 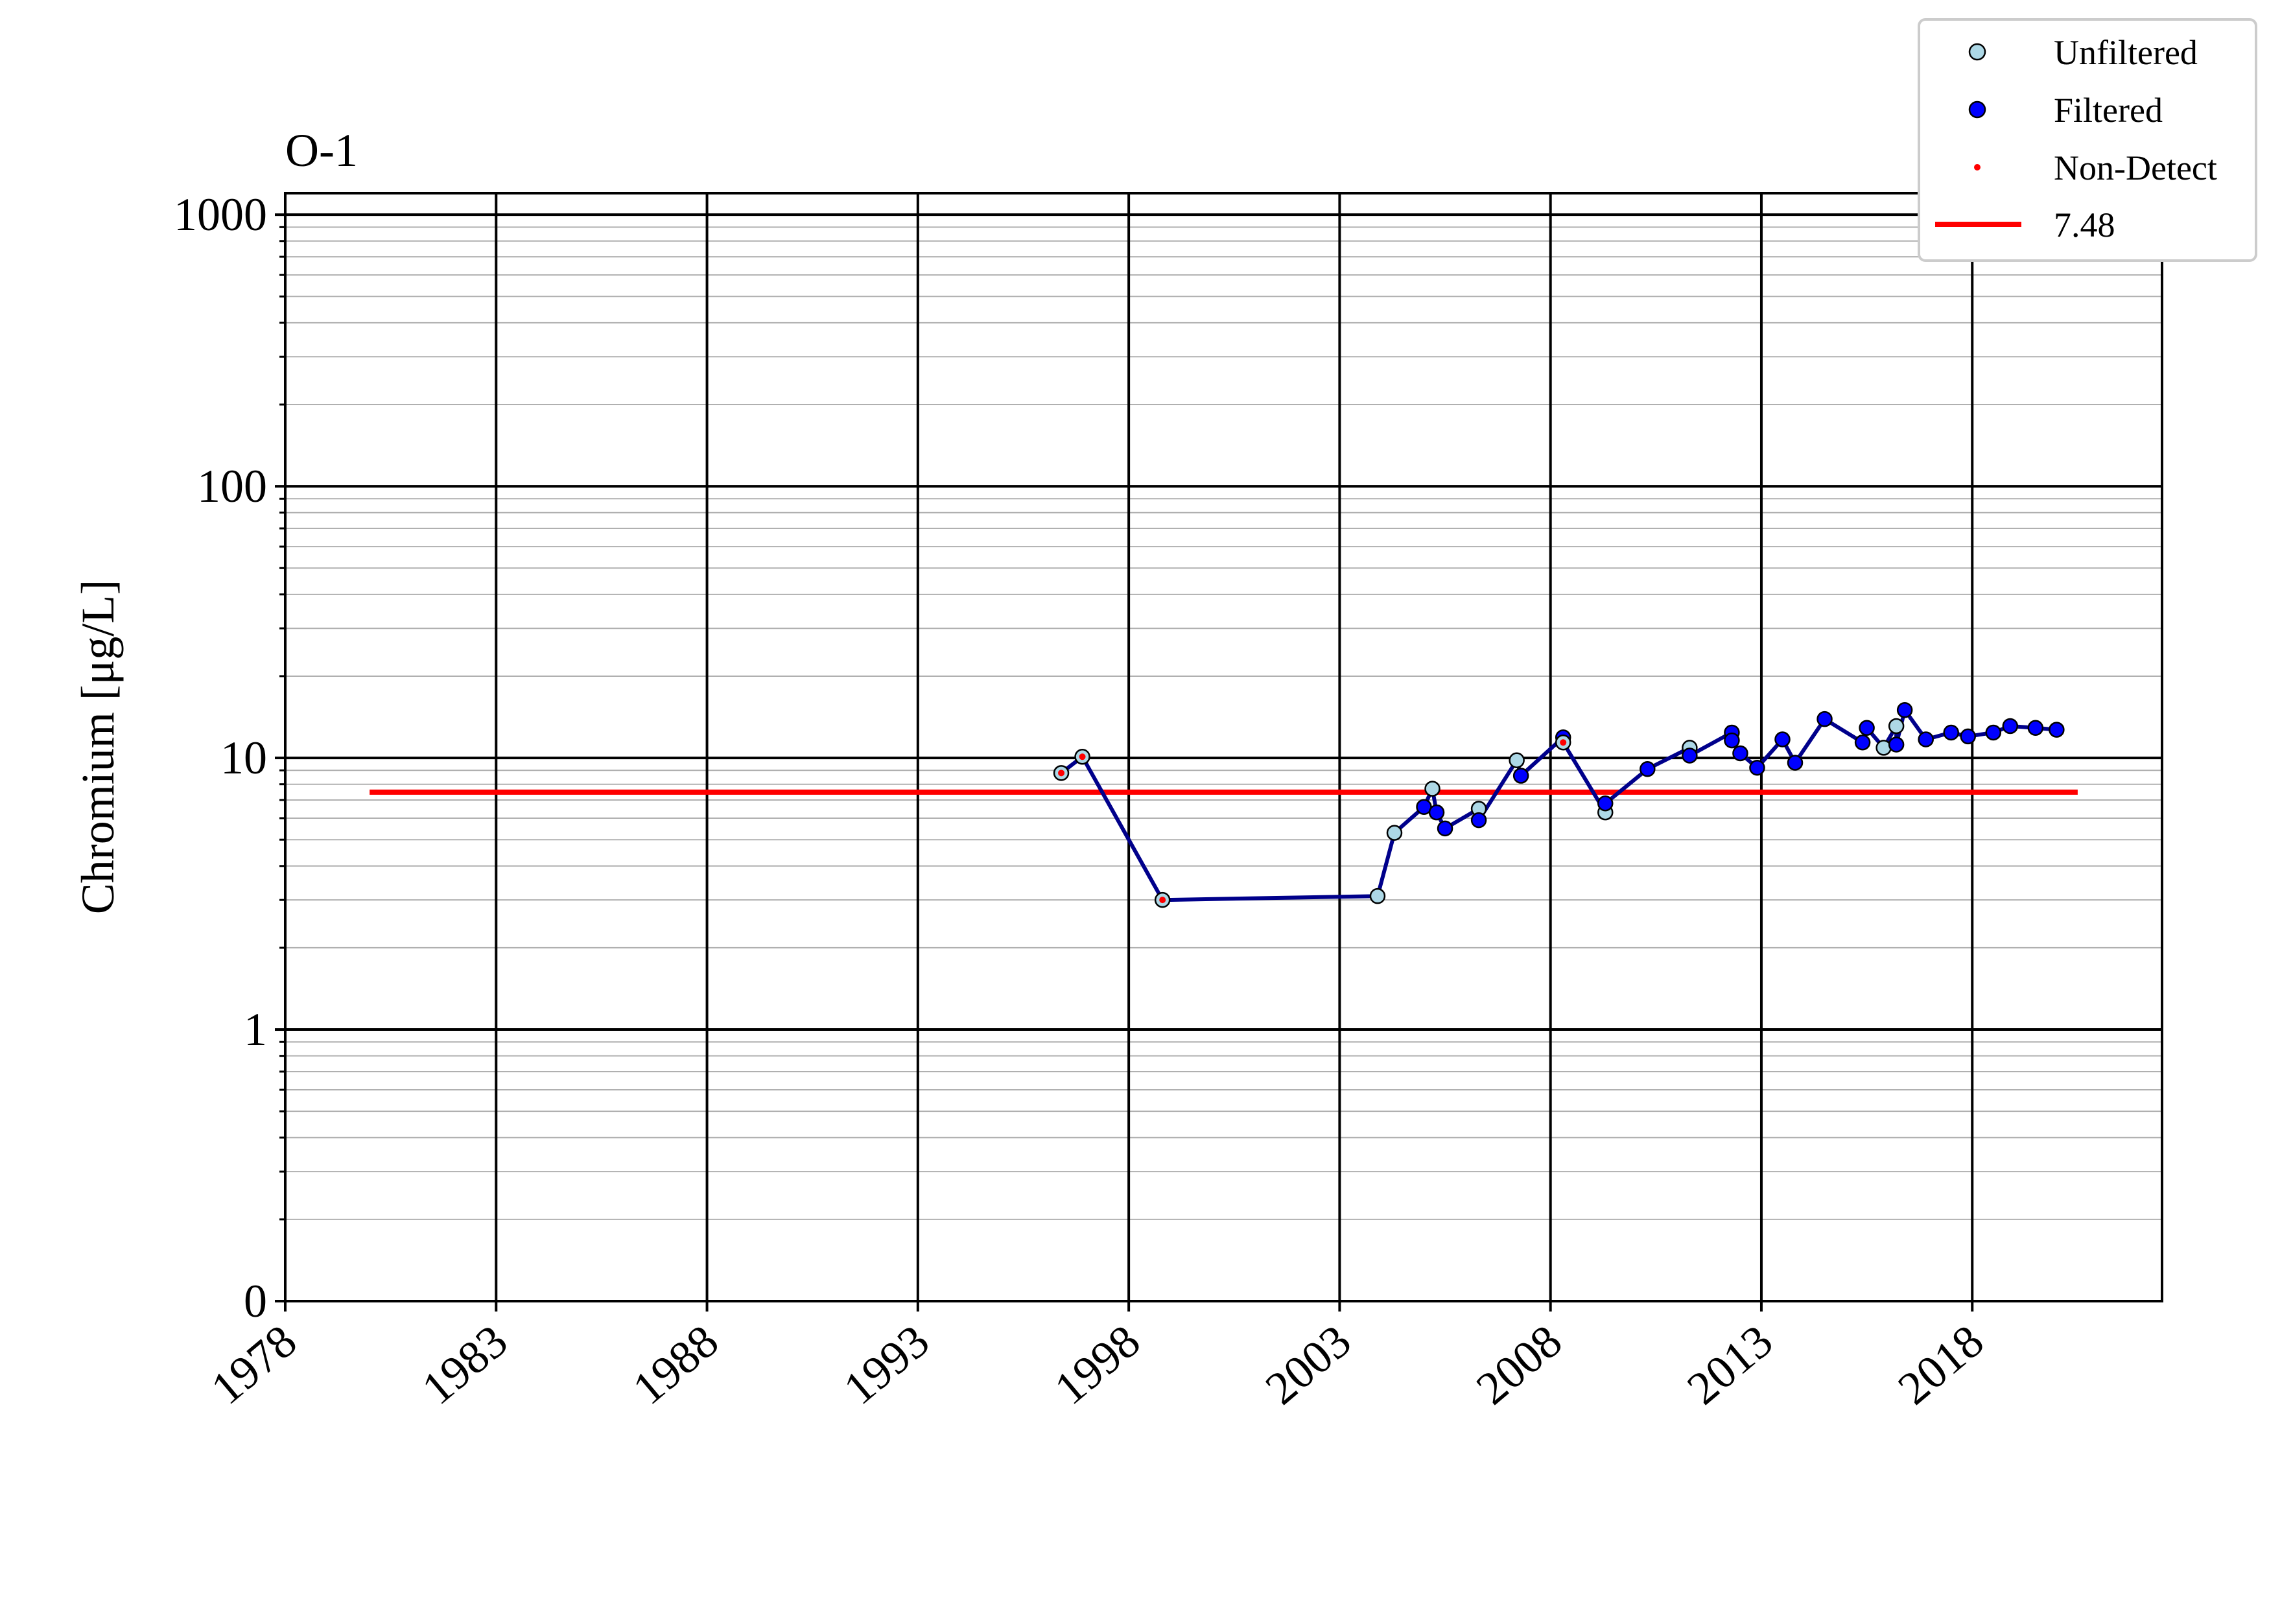 I want to click on legend: Unfiltered Filtered Non-Detect 7.48, so click(x=2087, y=140).